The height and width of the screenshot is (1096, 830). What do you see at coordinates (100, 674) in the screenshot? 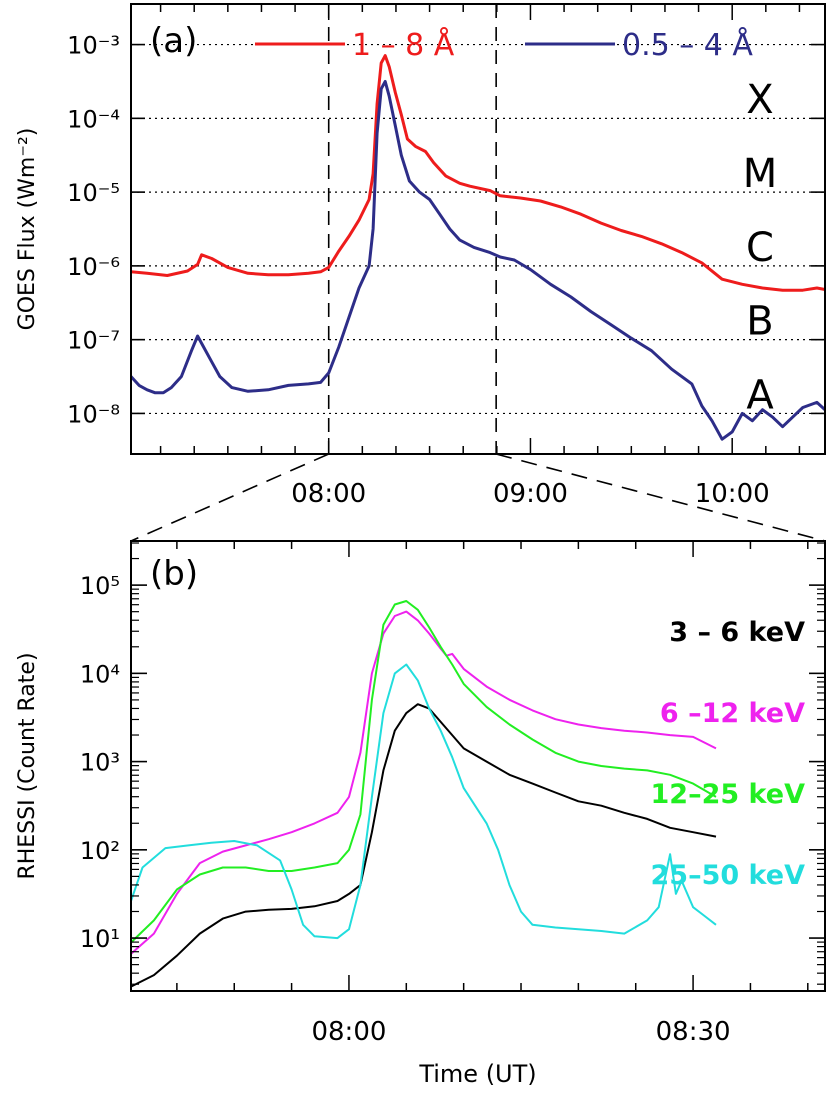
I see `panel-b-ytick-label: 10⁴` at bounding box center [100, 674].